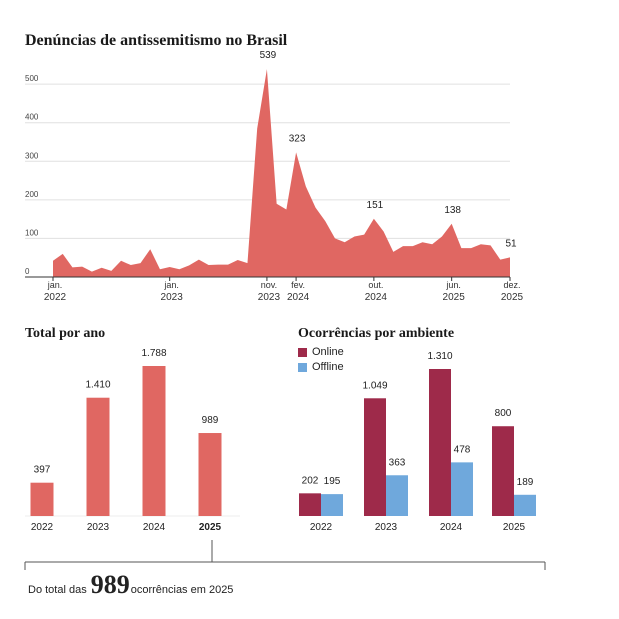  I want to click on bar-2023, so click(98, 456).